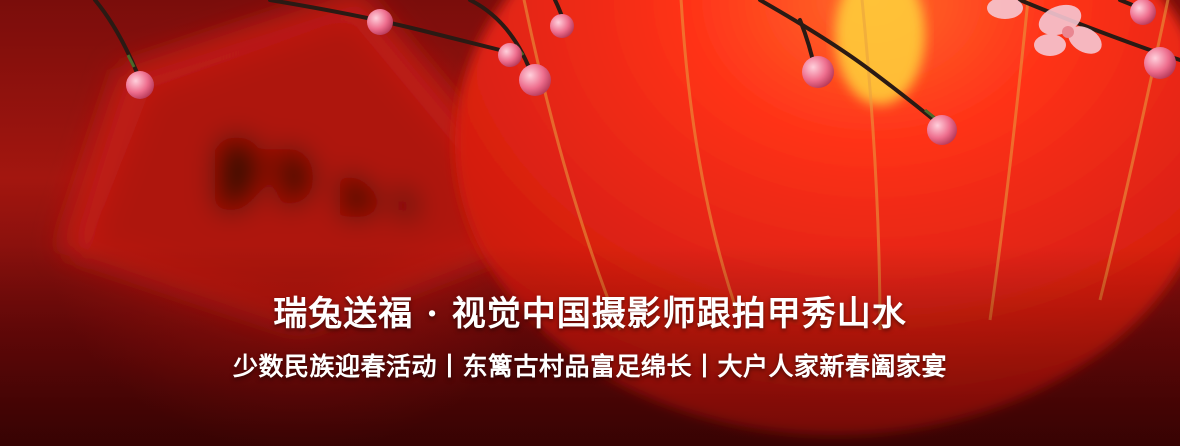 This screenshot has height=446, width=1180. Describe the element at coordinates (589, 366) in the screenshot. I see `banner-subtitle: 少数民族迎春活动丨东篱古村品富足绵长丨大户人家新春阖家宴` at that location.